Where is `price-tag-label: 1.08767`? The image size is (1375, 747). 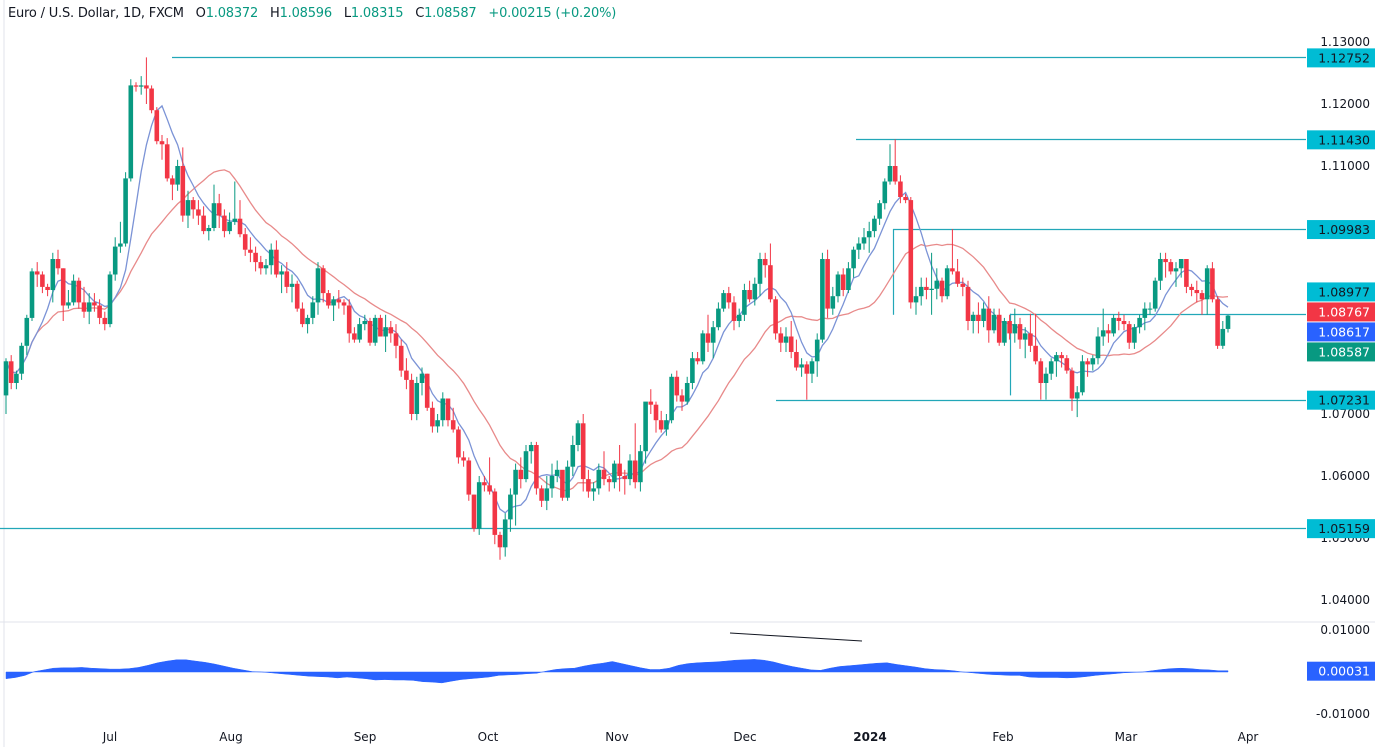 price-tag-label: 1.08767 is located at coordinates (1344, 311).